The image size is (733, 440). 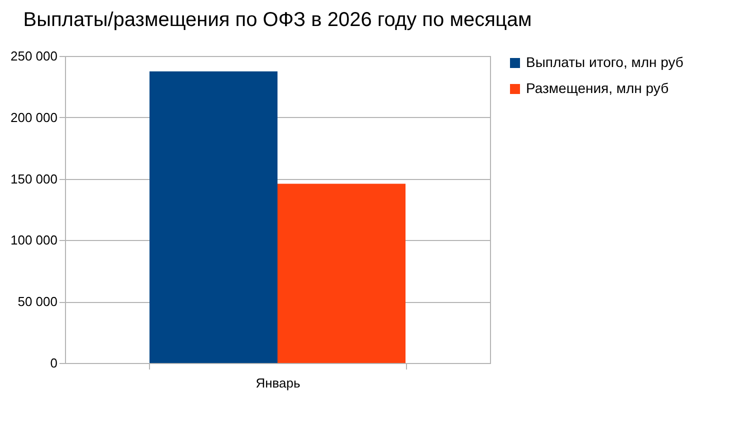 I want to click on legend-label: Размещения, млн руб, so click(x=597, y=88).